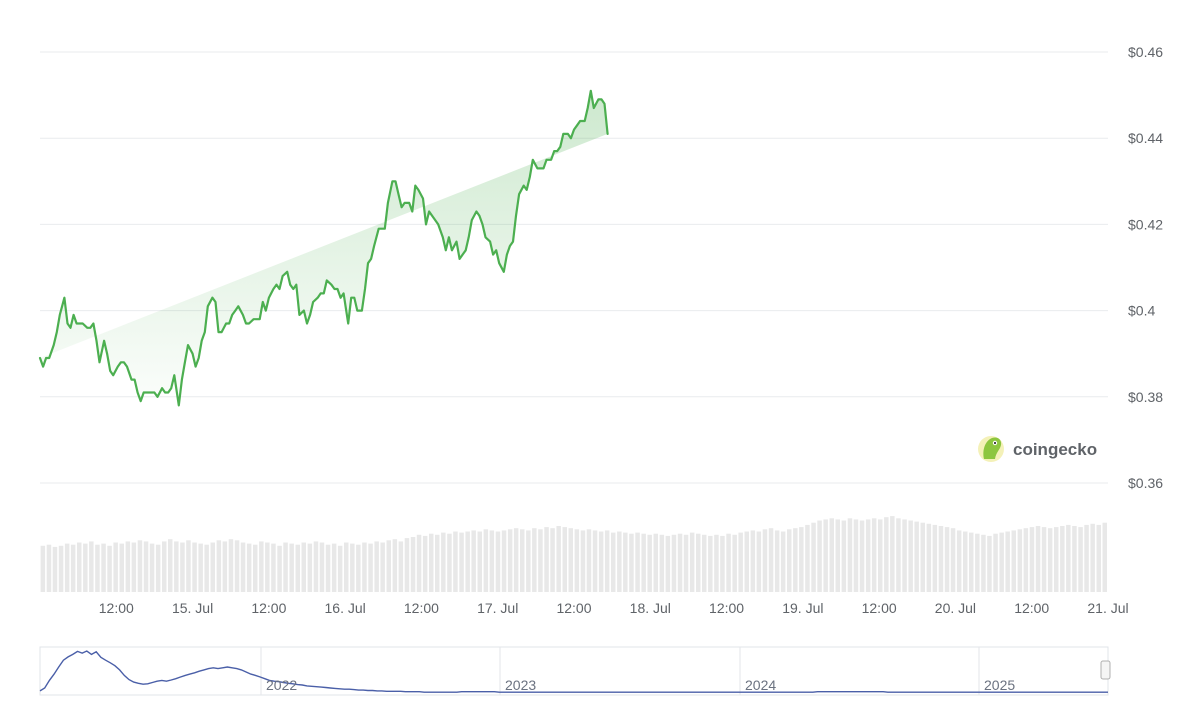 Image resolution: width=1200 pixels, height=709 pixels. What do you see at coordinates (1145, 138) in the screenshot?
I see `y-tick-label: $0.44` at bounding box center [1145, 138].